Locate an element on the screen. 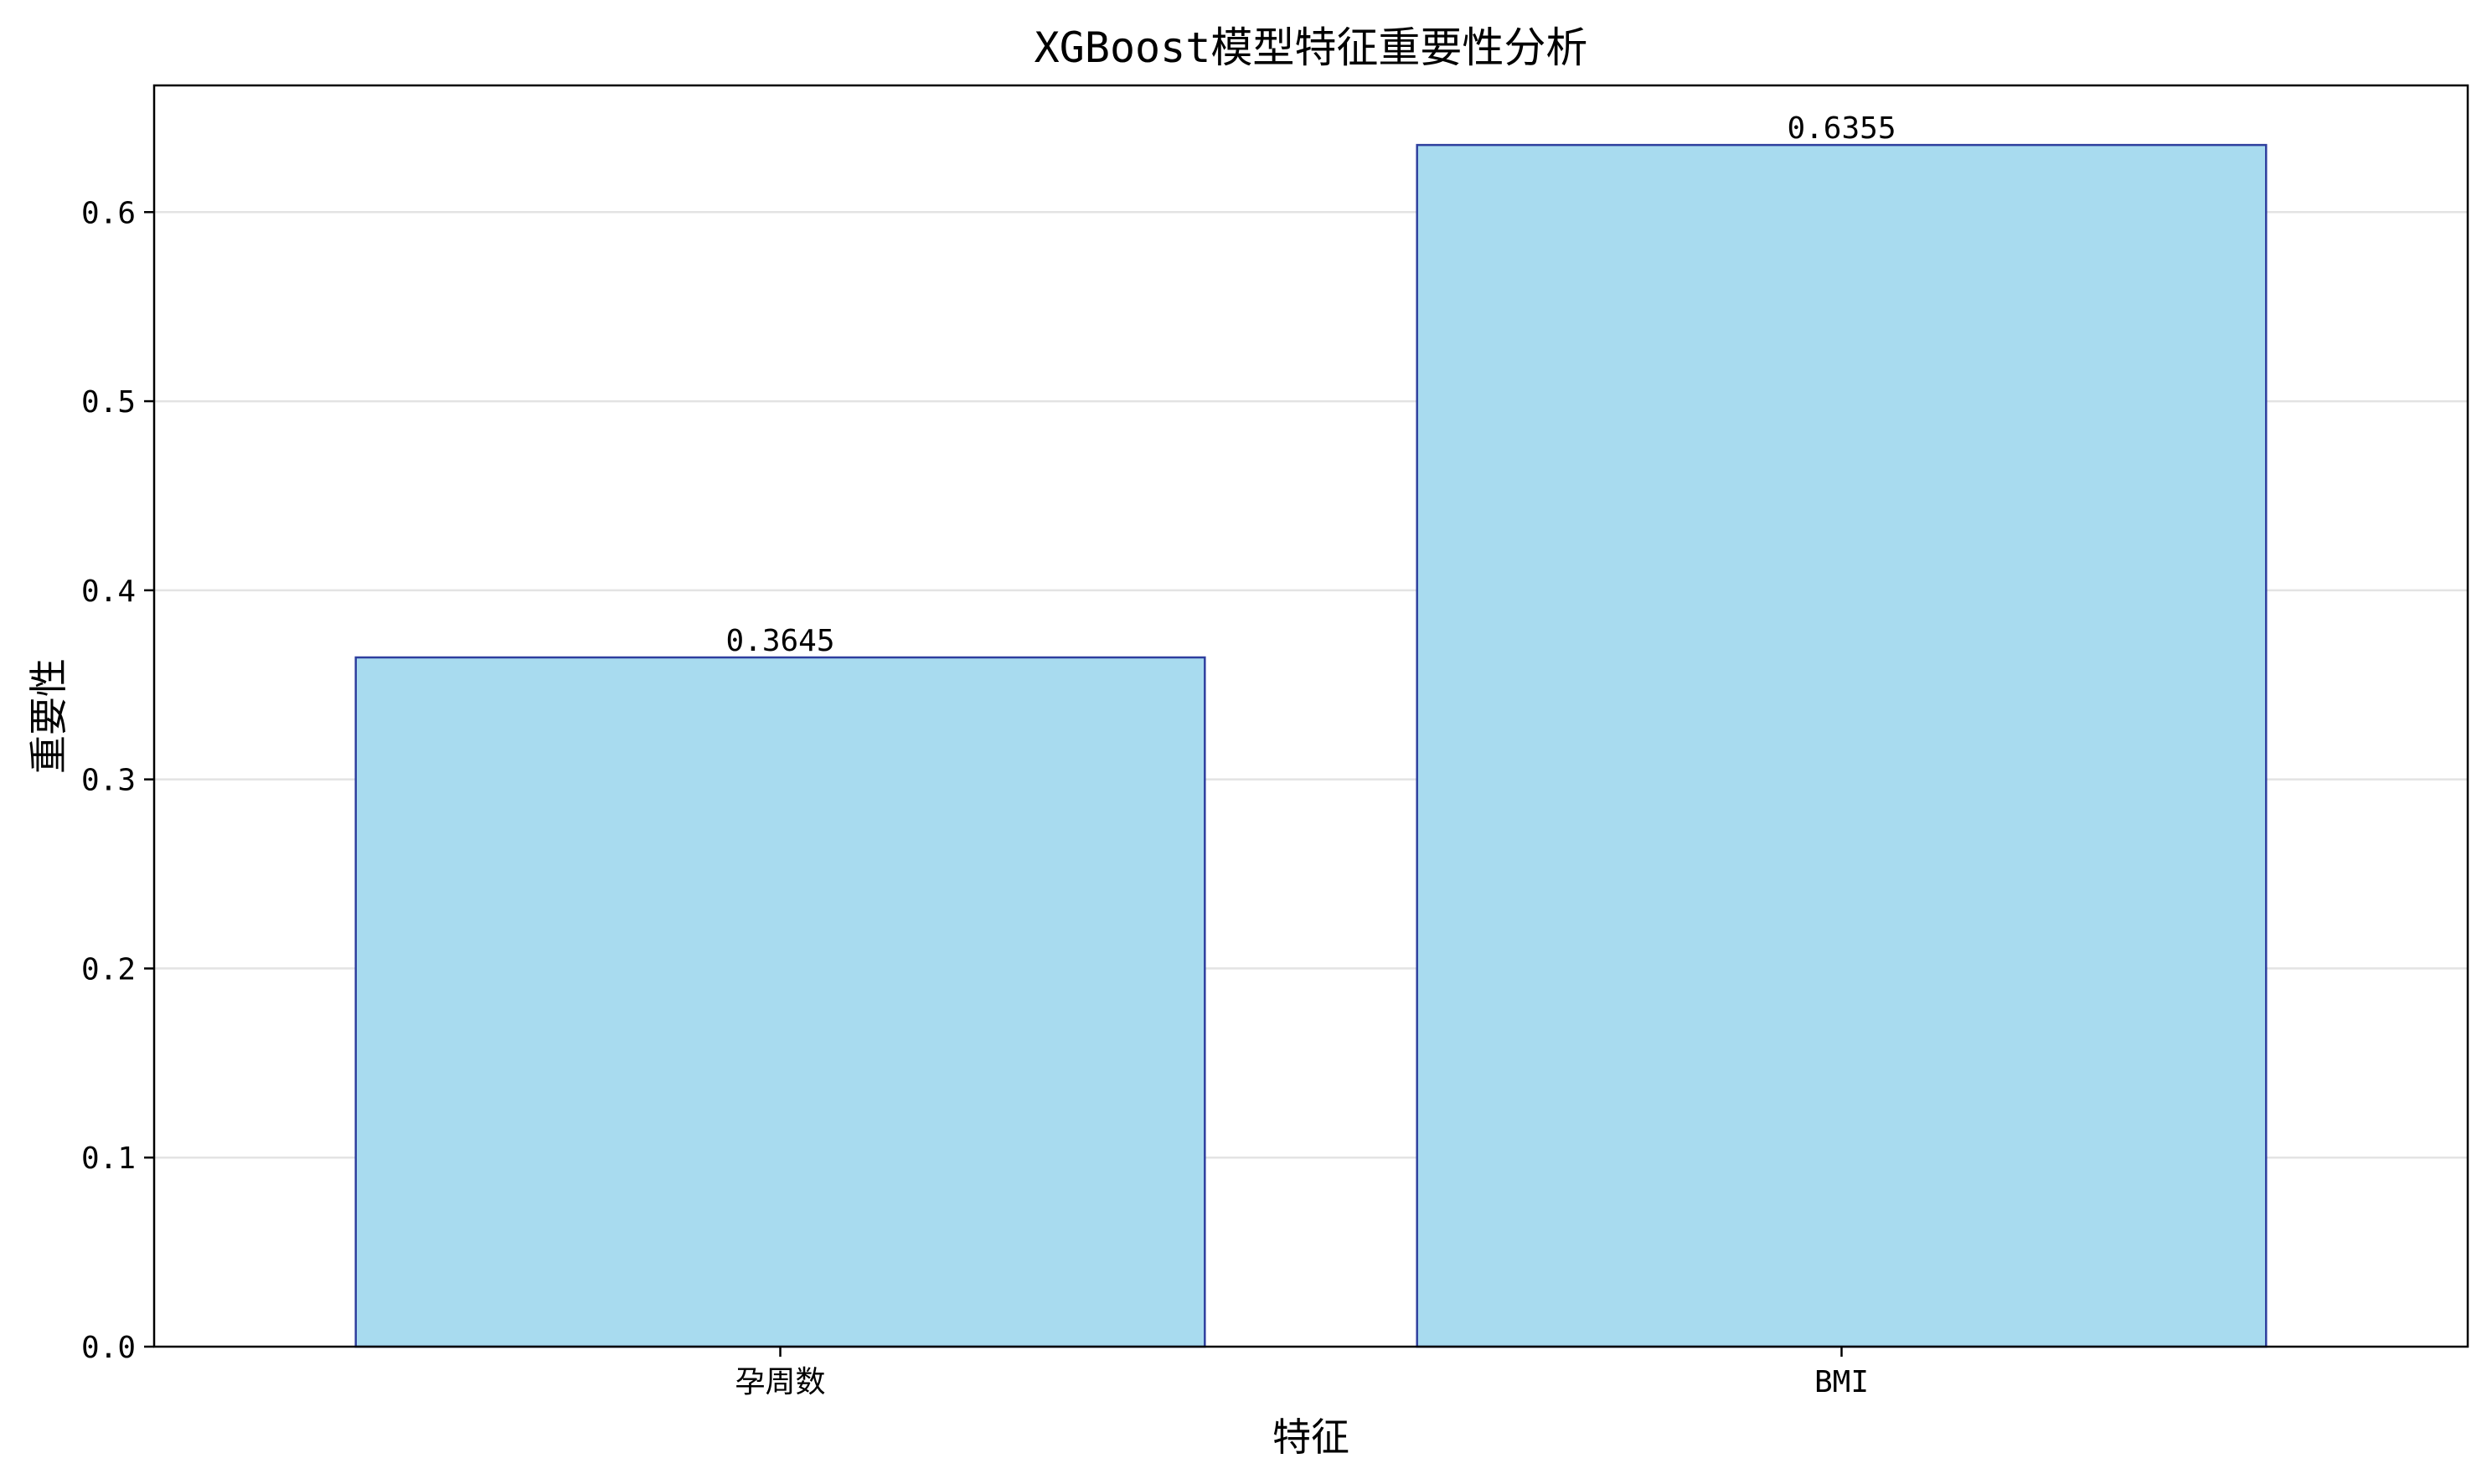 The image size is (2487, 1484). y-tick-label: 0.1 is located at coordinates (108, 1158).